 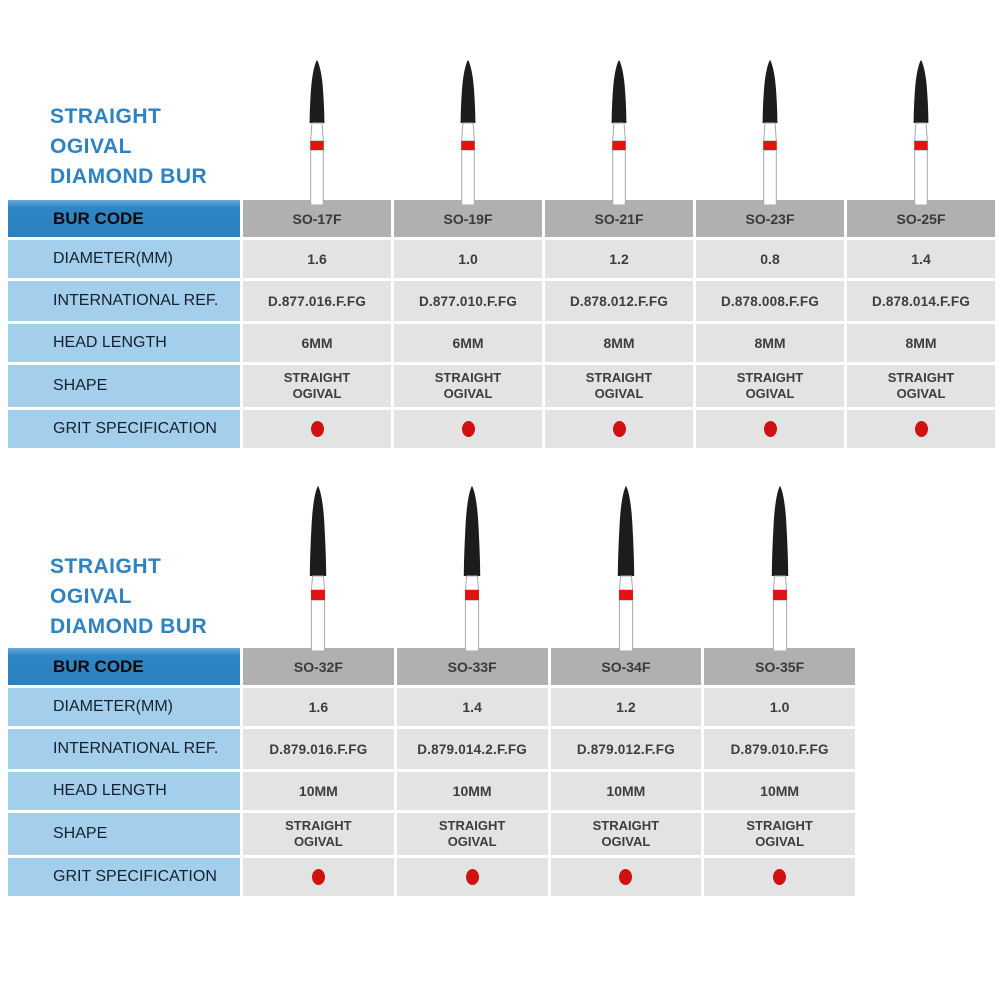 I want to click on bur-code-cell: SO-19F, so click(x=468, y=218).